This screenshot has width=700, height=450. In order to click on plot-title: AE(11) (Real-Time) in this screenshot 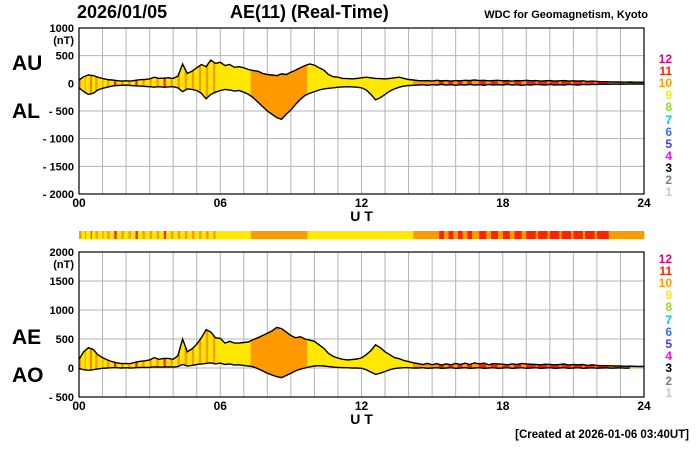, I will do `click(309, 12)`.